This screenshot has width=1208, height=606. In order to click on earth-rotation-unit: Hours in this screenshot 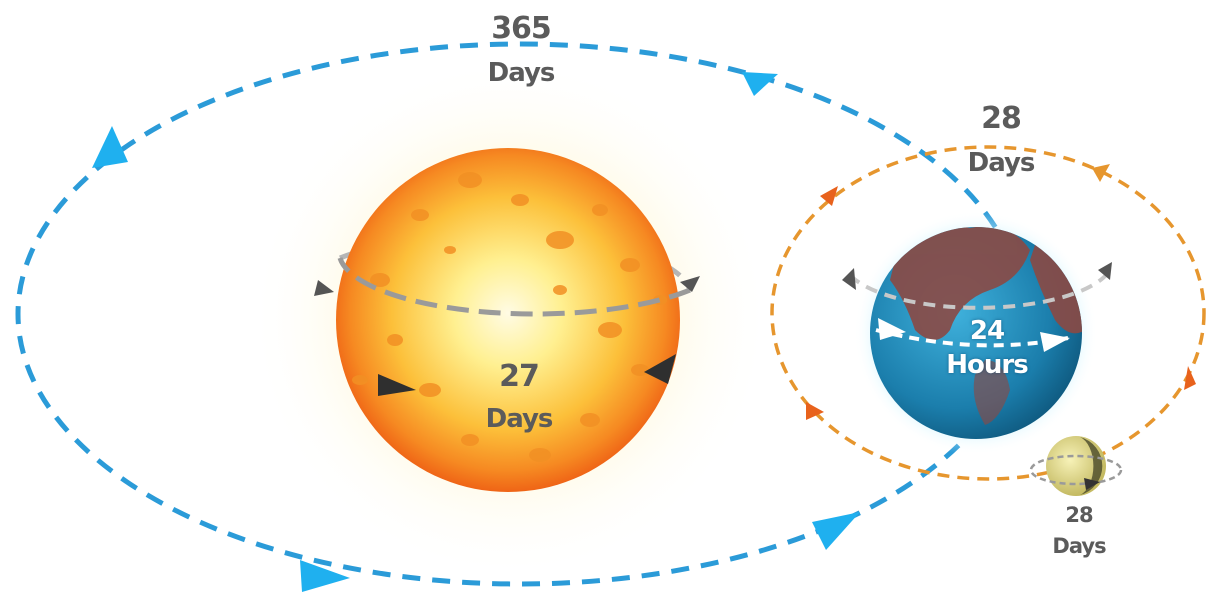, I will do `click(987, 365)`.